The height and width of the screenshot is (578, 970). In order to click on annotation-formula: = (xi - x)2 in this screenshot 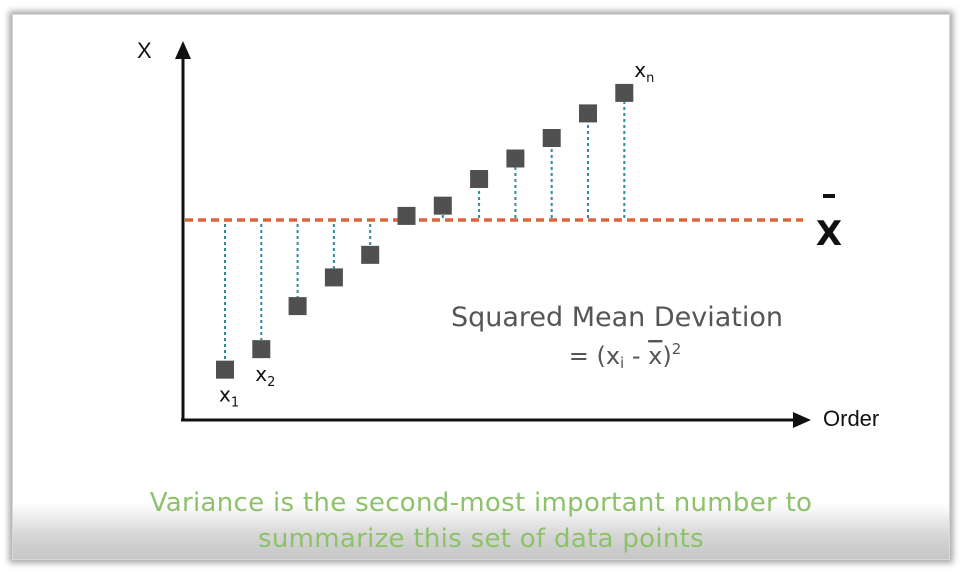, I will do `click(625, 356)`.